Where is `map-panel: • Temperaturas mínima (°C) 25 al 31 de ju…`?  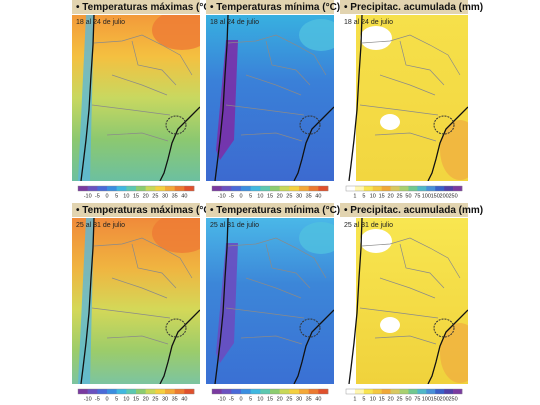 map-panel: • Temperaturas mínima (°C) 25 al 31 de ju… is located at coordinates (273, 302).